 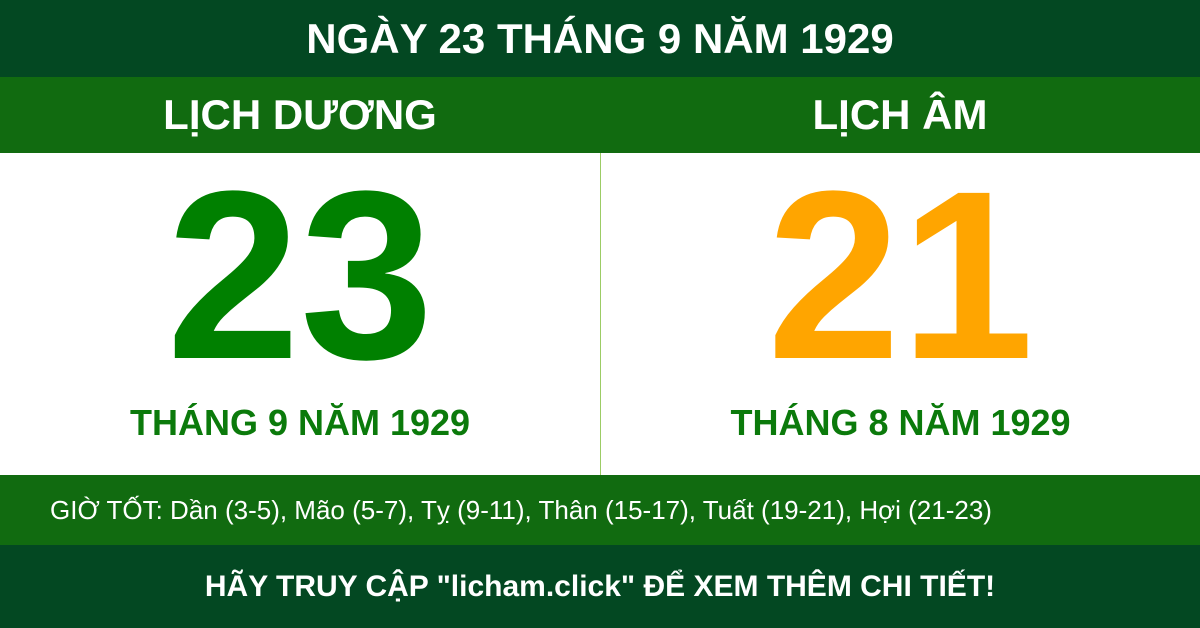 What do you see at coordinates (600, 38) in the screenshot?
I see `page-title: NGÀY 23 THÁNG 9 NĂM 1929` at bounding box center [600, 38].